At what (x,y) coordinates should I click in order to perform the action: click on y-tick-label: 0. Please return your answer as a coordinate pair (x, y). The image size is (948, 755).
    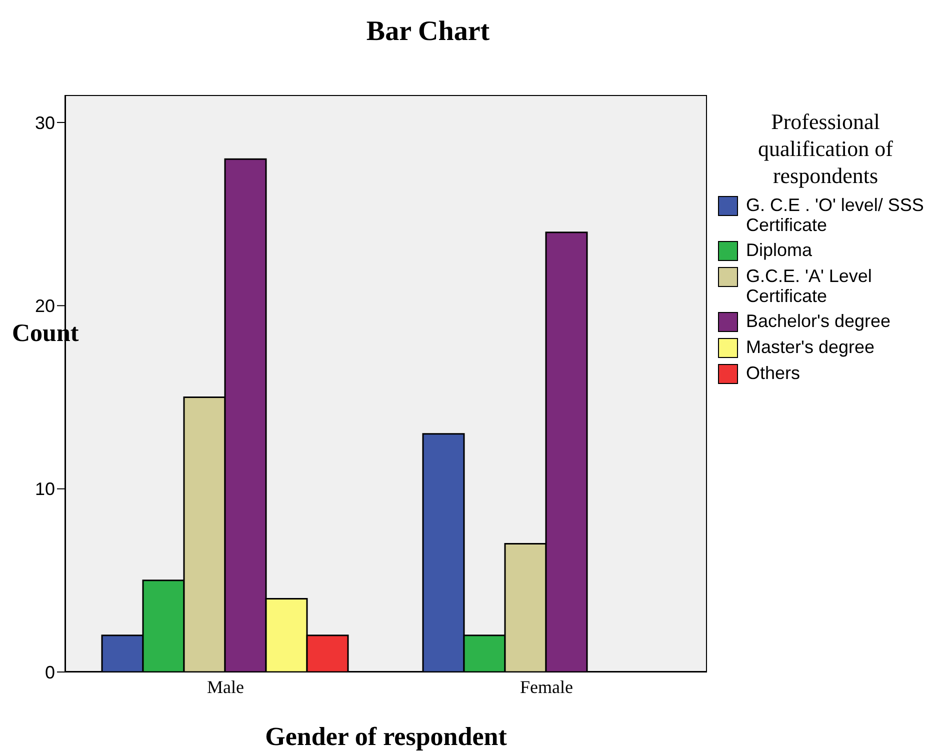
    Looking at the image, I should click on (49, 672).